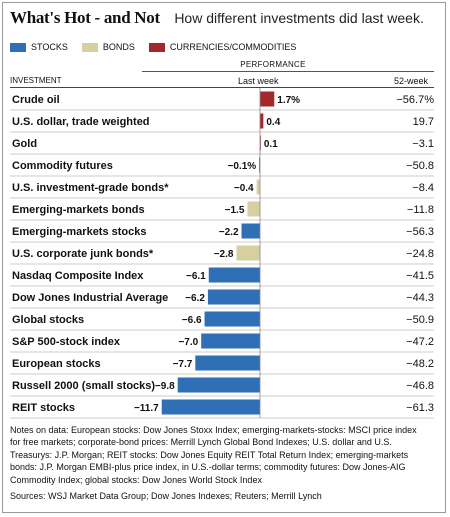  I want to click on legend-swatch-bonds, so click(89, 47).